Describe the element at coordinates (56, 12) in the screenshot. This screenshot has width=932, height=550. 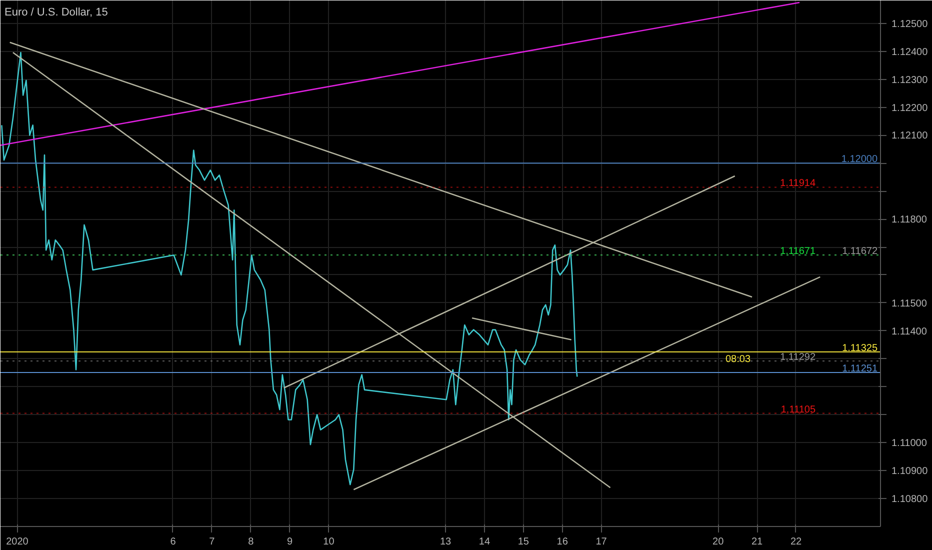
I see `text: Euro / U.S. Dollar, 15` at that location.